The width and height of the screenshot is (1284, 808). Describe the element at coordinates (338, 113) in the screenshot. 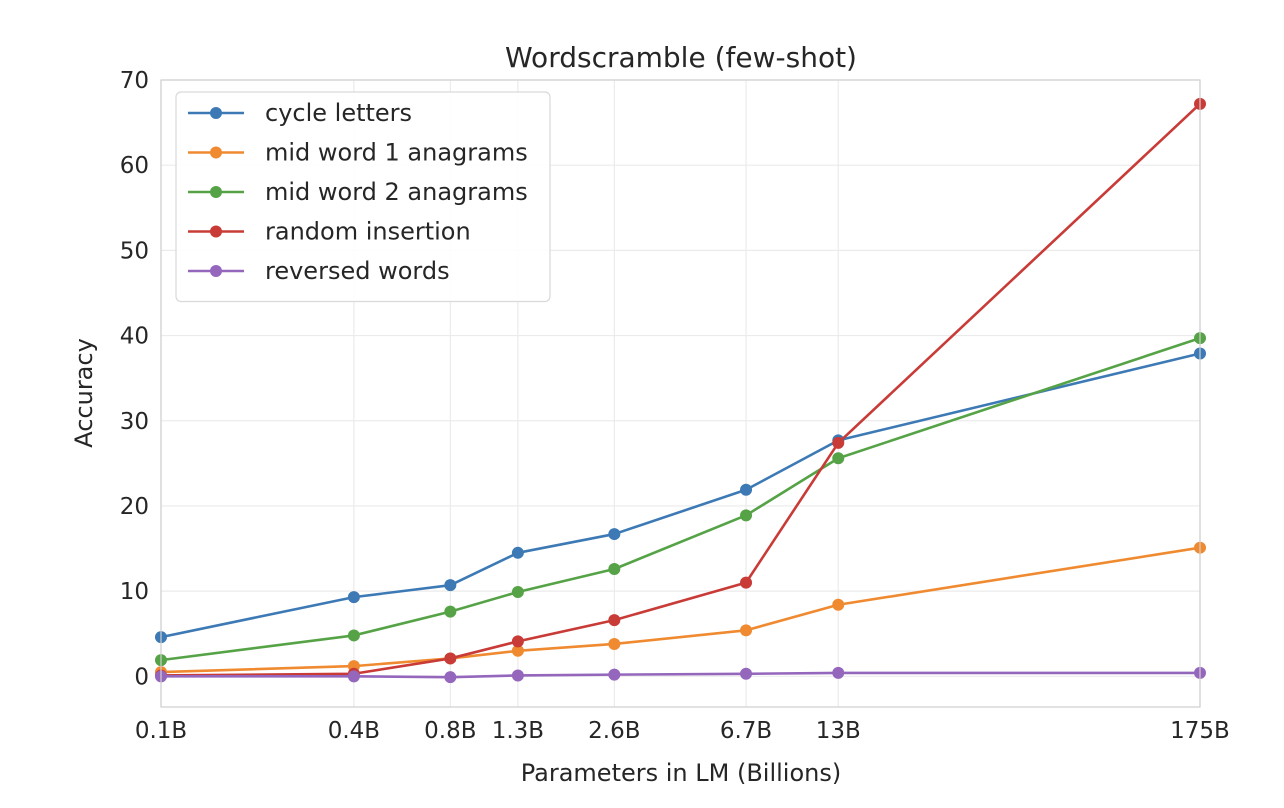

I see `legend-label: cycle letters` at that location.